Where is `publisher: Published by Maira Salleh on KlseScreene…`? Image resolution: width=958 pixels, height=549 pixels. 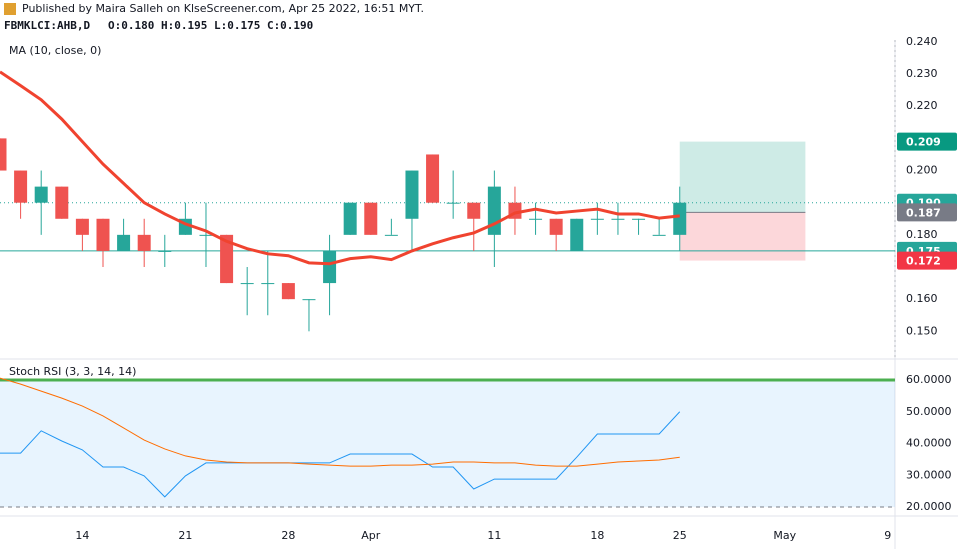
publisher: Published by Maira Salleh on KlseScreene… is located at coordinates (223, 8).